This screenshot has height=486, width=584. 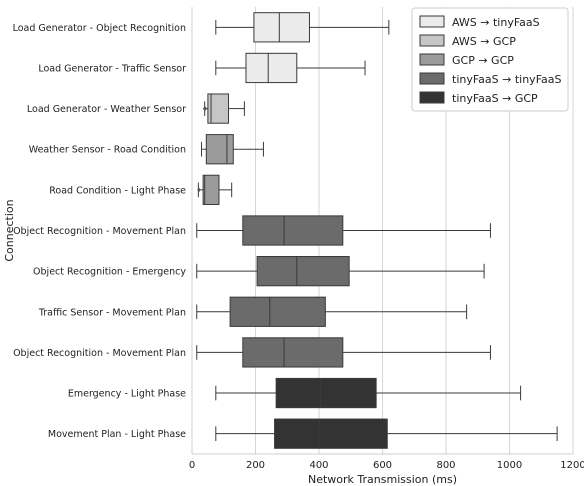 What do you see at coordinates (255, 465) in the screenshot?
I see `x-tick-label: 200` at bounding box center [255, 465].